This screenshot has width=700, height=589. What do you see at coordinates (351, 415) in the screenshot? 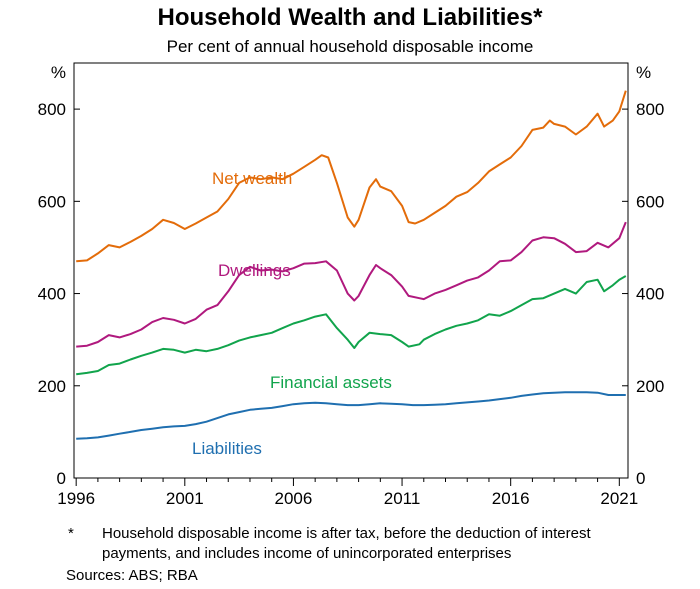
I see `series-line-liabilities` at bounding box center [351, 415].